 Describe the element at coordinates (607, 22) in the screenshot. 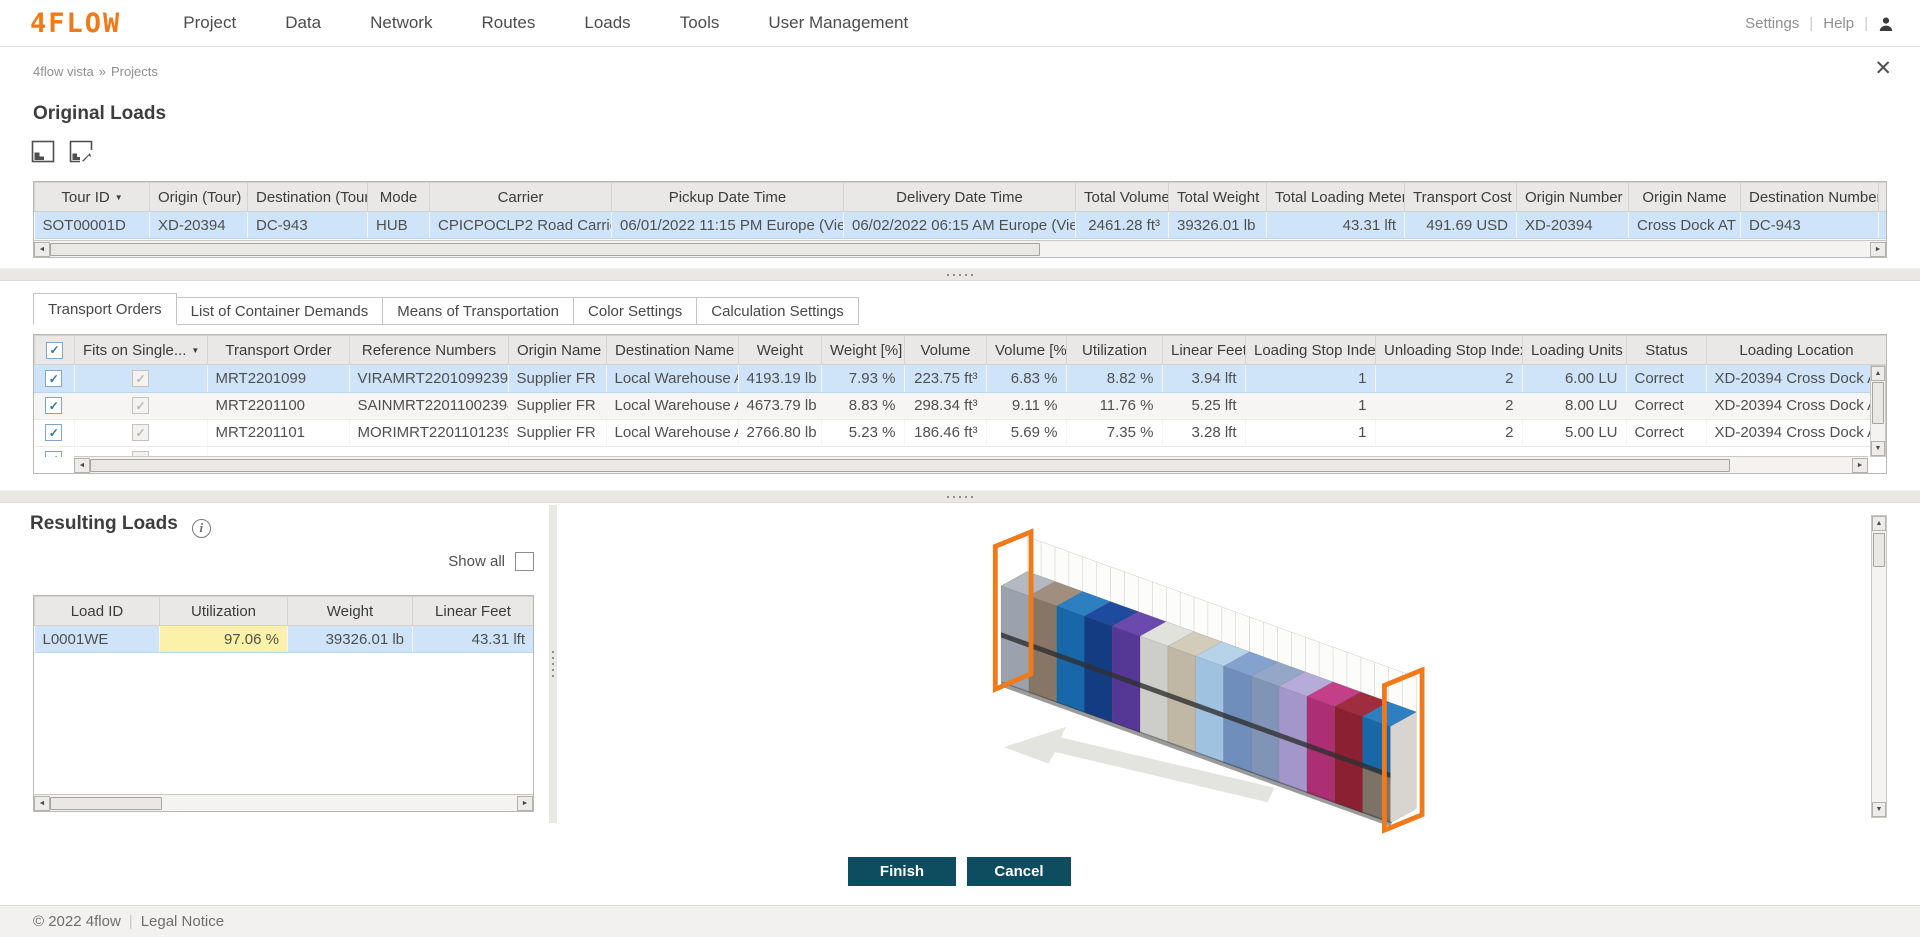

I see `nav-item-loads: Loads` at that location.